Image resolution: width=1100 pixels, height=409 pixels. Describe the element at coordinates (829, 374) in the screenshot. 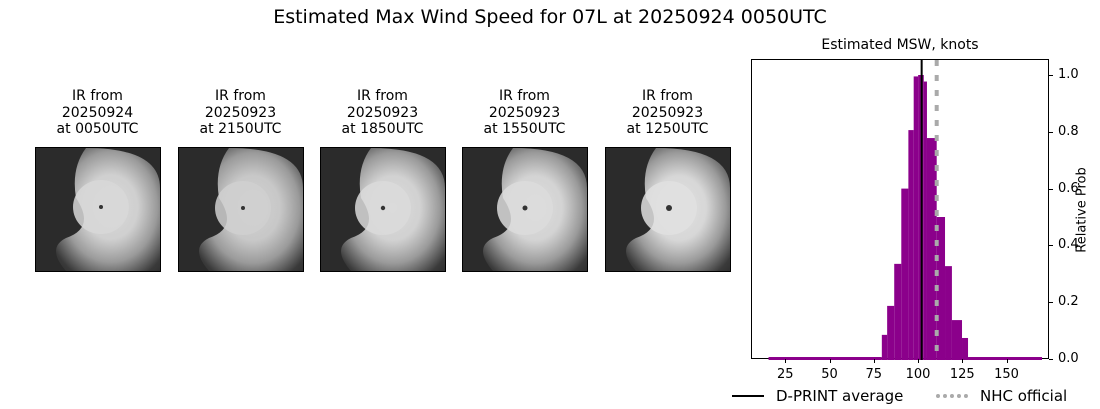

I see `x-tick-label: 50` at that location.